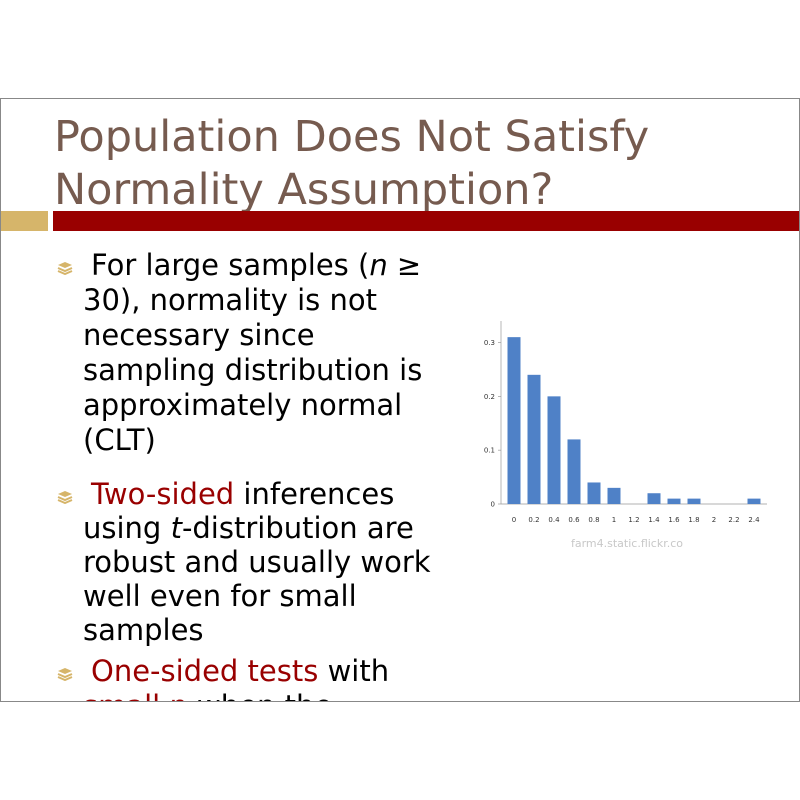 The image size is (800, 800). I want to click on text-run: t, so click(176, 528).